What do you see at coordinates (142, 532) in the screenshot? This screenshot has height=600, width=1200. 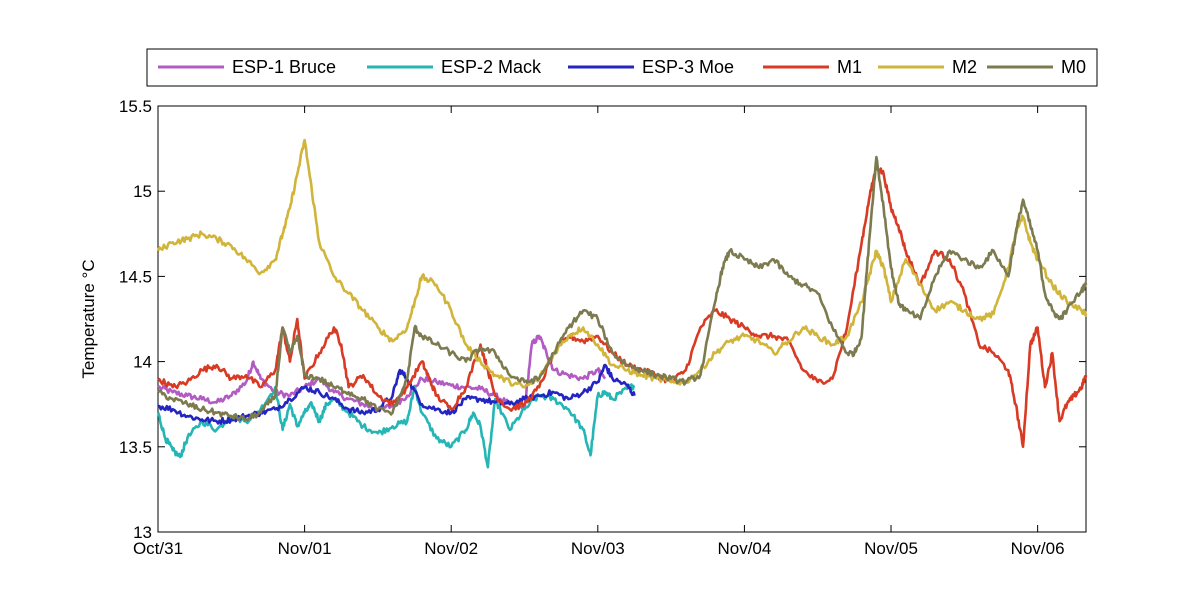 I see `y-tick-label: 13` at bounding box center [142, 532].